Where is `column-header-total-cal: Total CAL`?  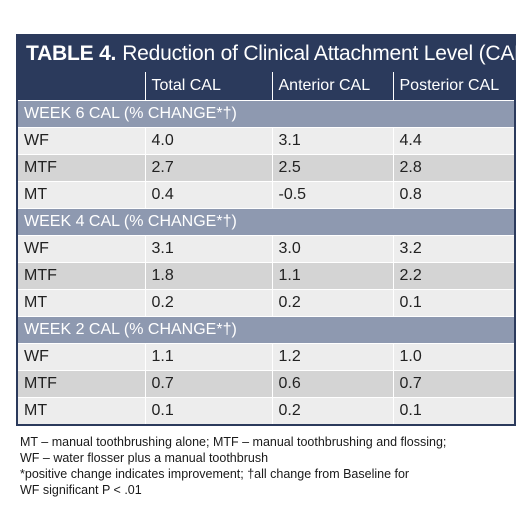 column-header-total-cal: Total CAL is located at coordinates (208, 86).